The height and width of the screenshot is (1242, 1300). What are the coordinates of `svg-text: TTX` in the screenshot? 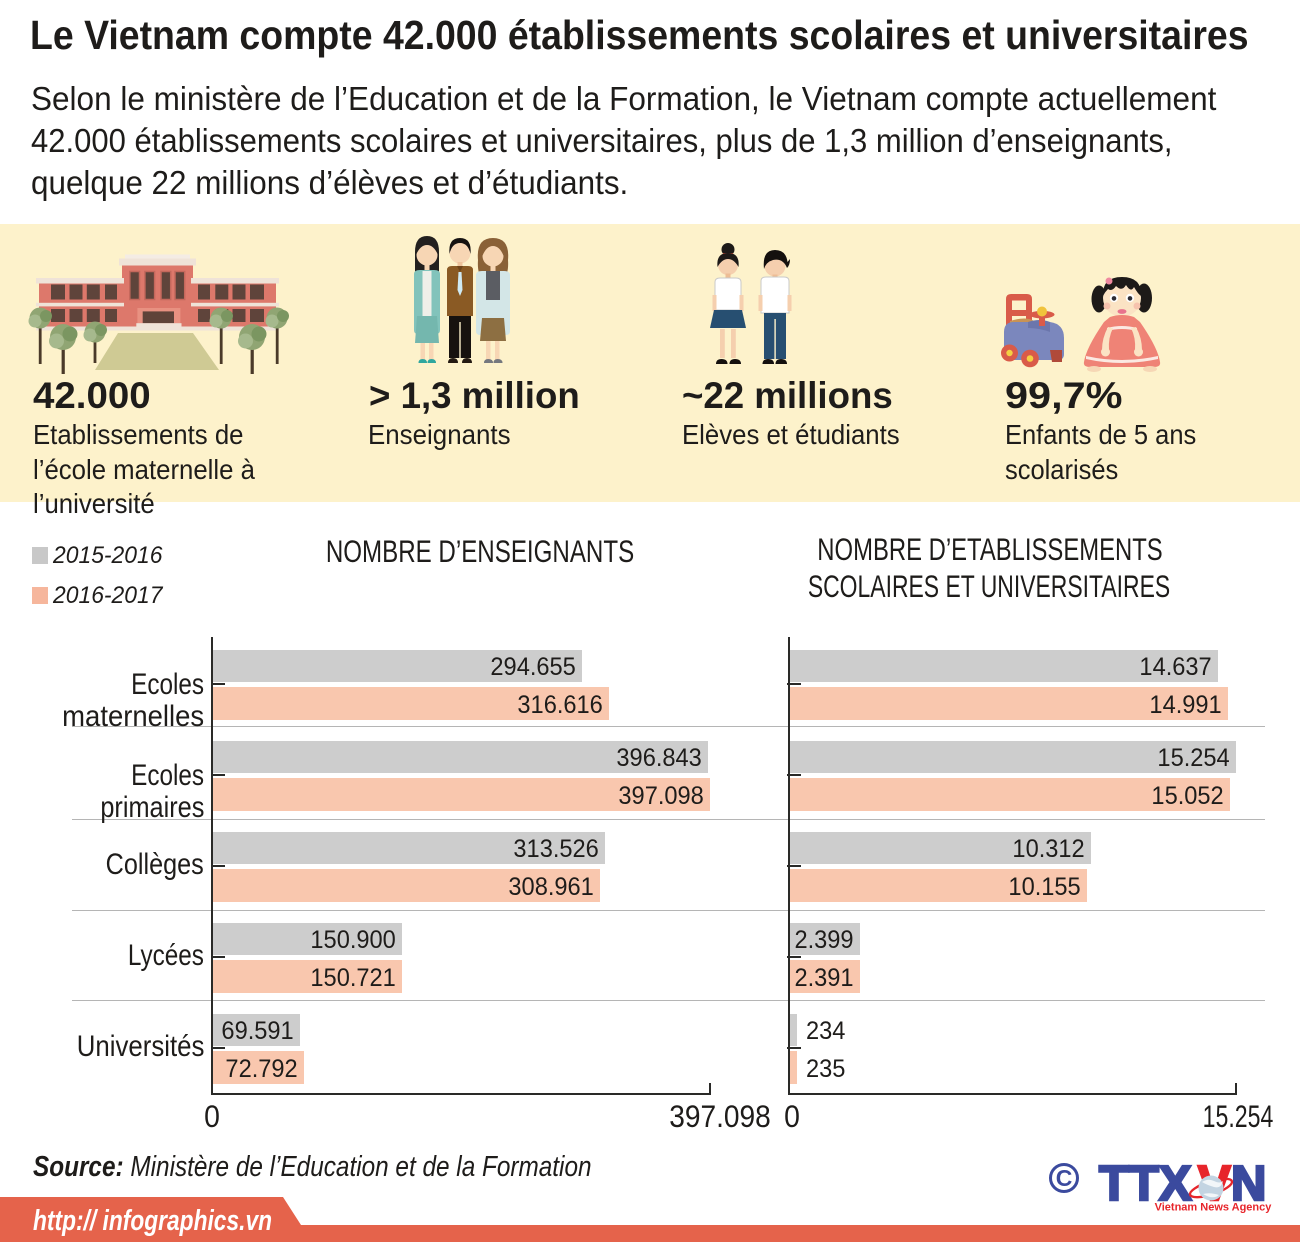 It's located at (1145, 1184).